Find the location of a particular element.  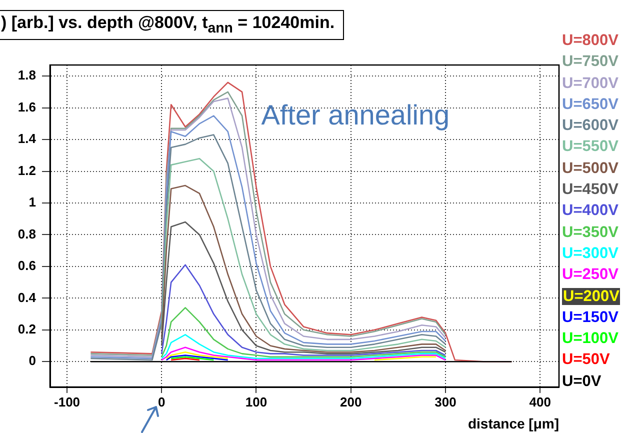

text: U=250V is located at coordinates (590, 275).